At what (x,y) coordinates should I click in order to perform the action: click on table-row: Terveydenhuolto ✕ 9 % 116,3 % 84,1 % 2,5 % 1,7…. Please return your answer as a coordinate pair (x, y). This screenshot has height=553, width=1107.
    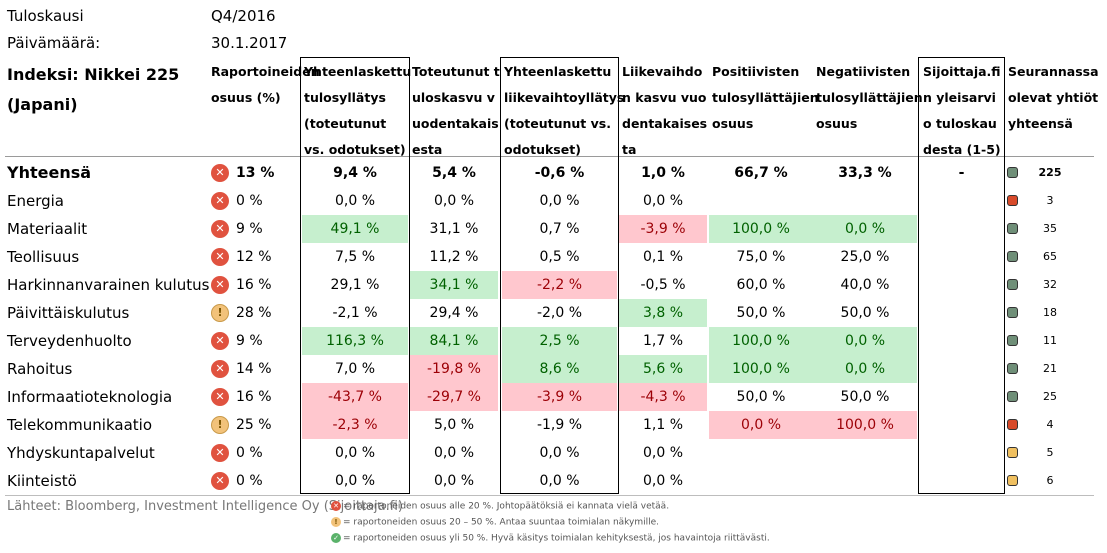
    Looking at the image, I should click on (553, 341).